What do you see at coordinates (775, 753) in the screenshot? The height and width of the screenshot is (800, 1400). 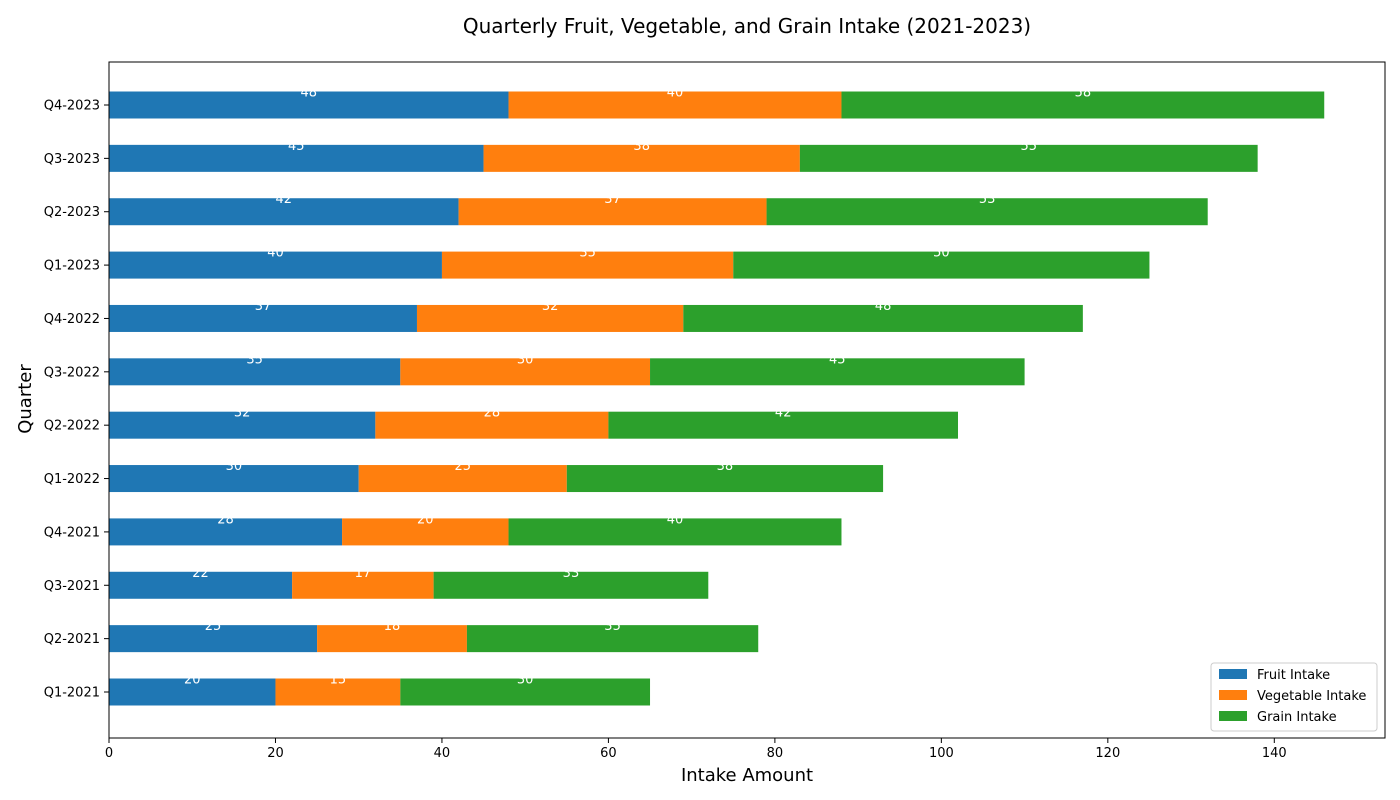 I see `x-tick-label: 80` at bounding box center [775, 753].